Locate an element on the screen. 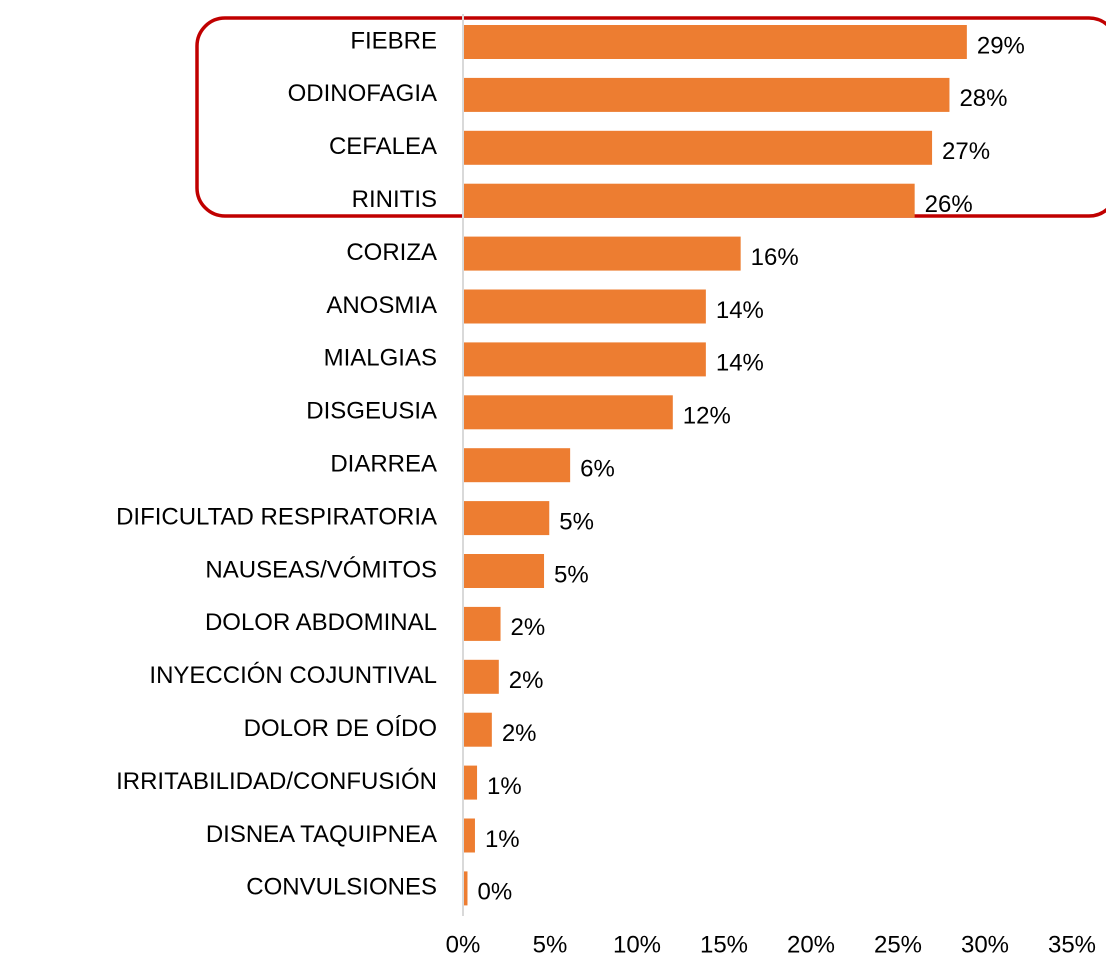  y-tick-label: DOLOR ABDOMINAL is located at coordinates (321, 622).